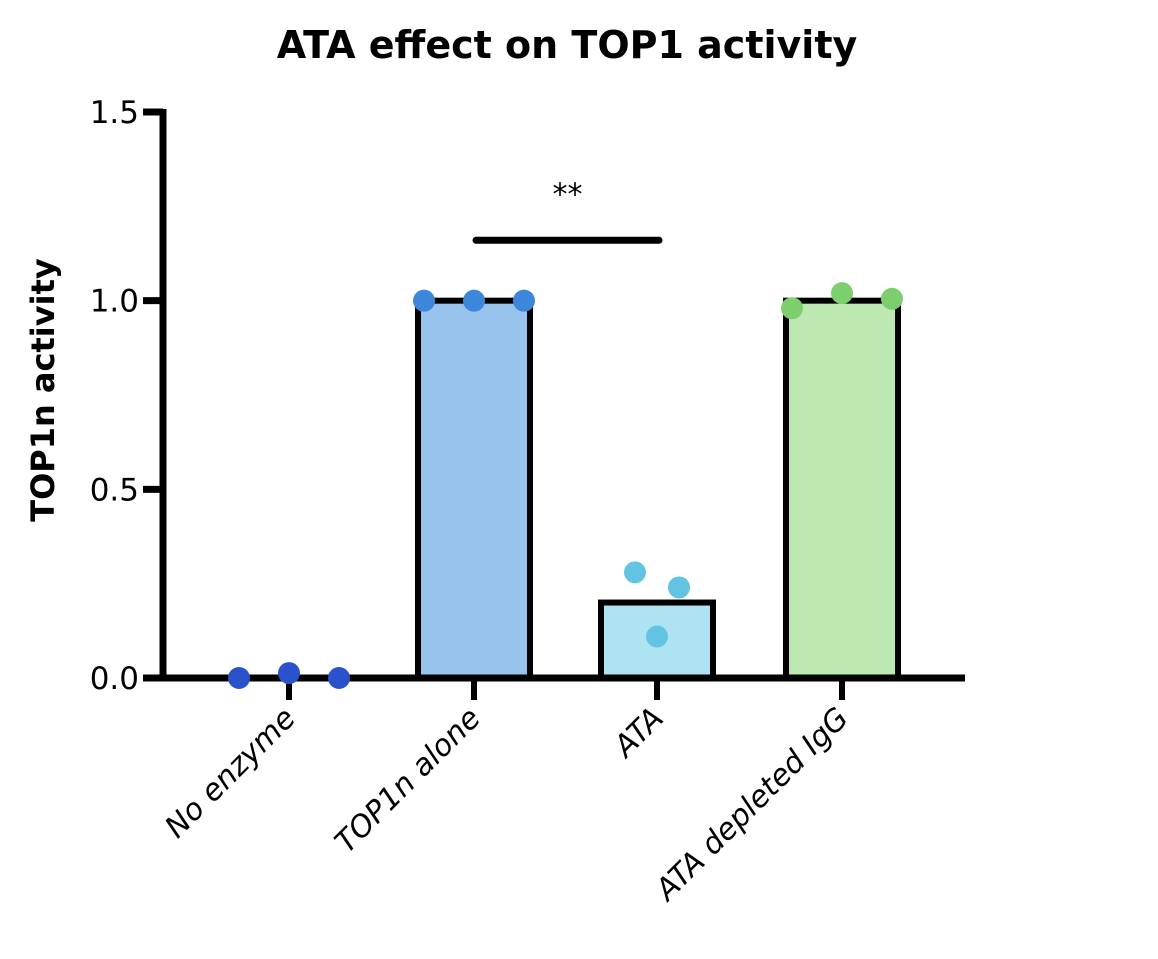  What do you see at coordinates (114, 679) in the screenshot?
I see `y-tick-label: 0.0` at bounding box center [114, 679].